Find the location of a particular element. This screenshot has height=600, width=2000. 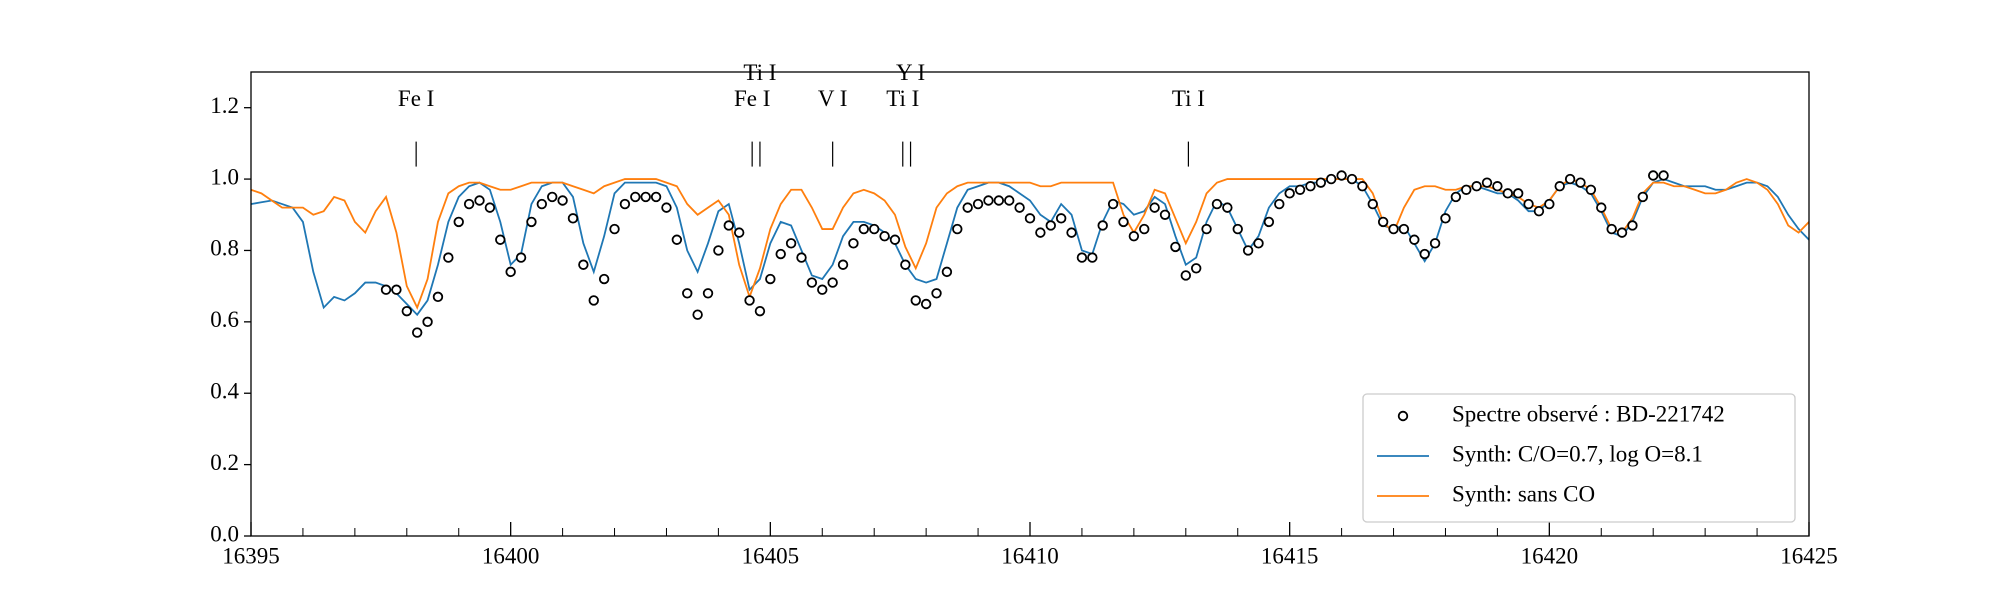

line-id-label: Ti I is located at coordinates (902, 98).